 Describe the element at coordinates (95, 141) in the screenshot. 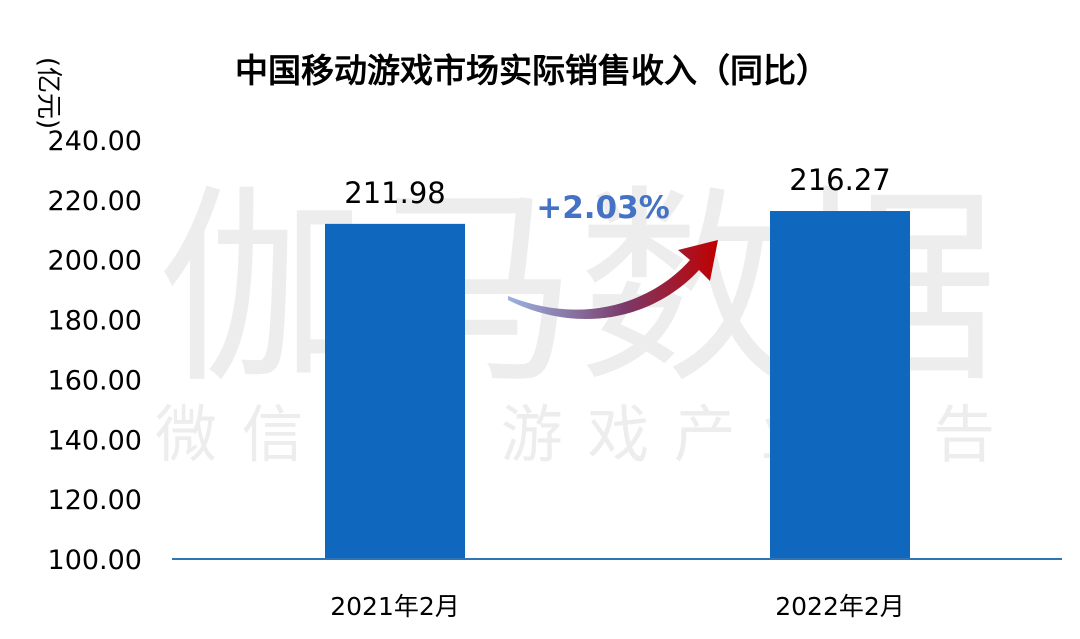

I see `y-tick-label: 240.00` at that location.